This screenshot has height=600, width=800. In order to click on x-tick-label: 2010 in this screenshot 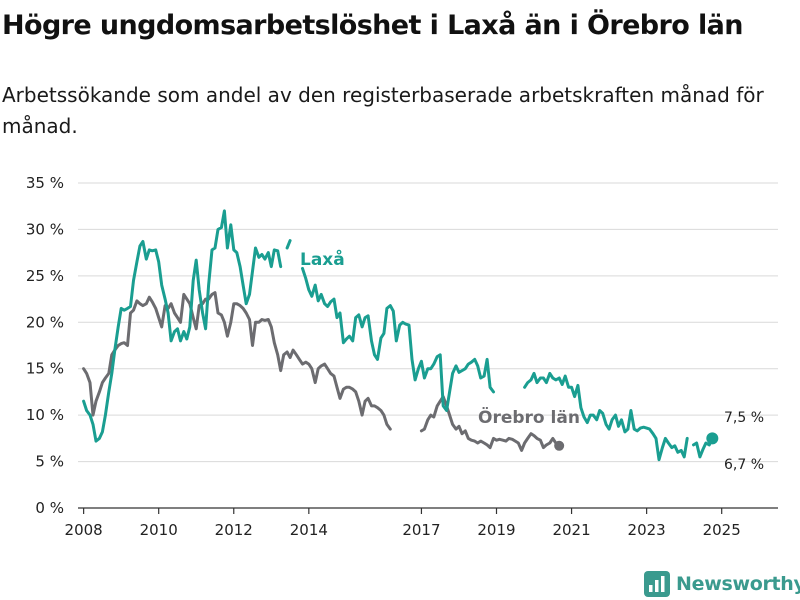, I will do `click(159, 530)`.